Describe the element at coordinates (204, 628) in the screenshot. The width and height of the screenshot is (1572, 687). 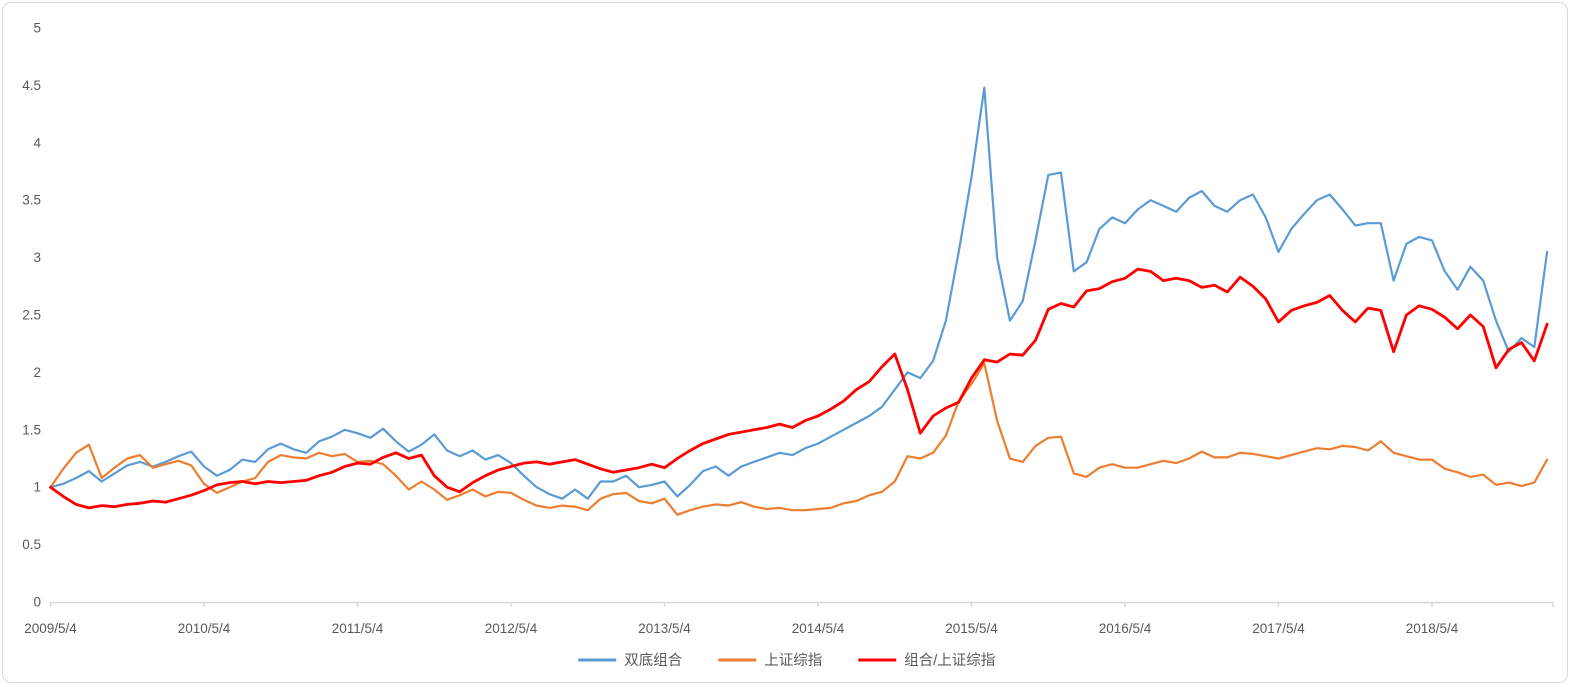
I see `x-axis-label: 2010/5/4` at that location.